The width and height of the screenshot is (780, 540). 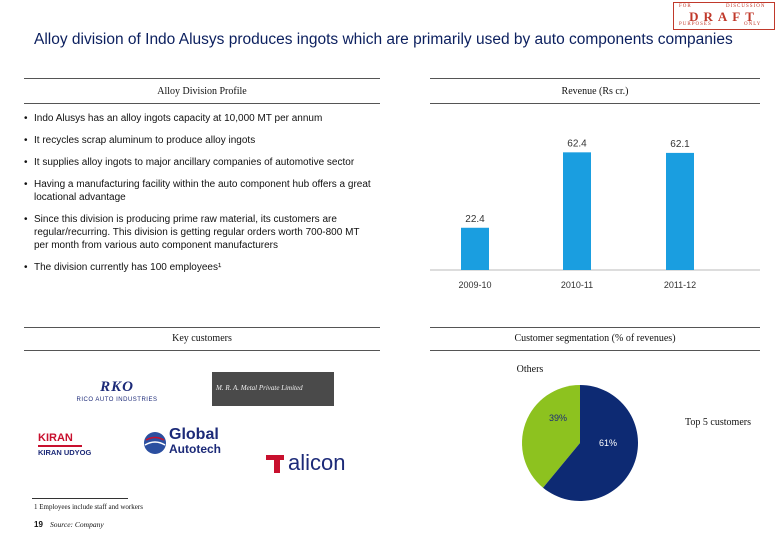 What do you see at coordinates (60, 446) in the screenshot?
I see `kiran-logo-bar` at bounding box center [60, 446].